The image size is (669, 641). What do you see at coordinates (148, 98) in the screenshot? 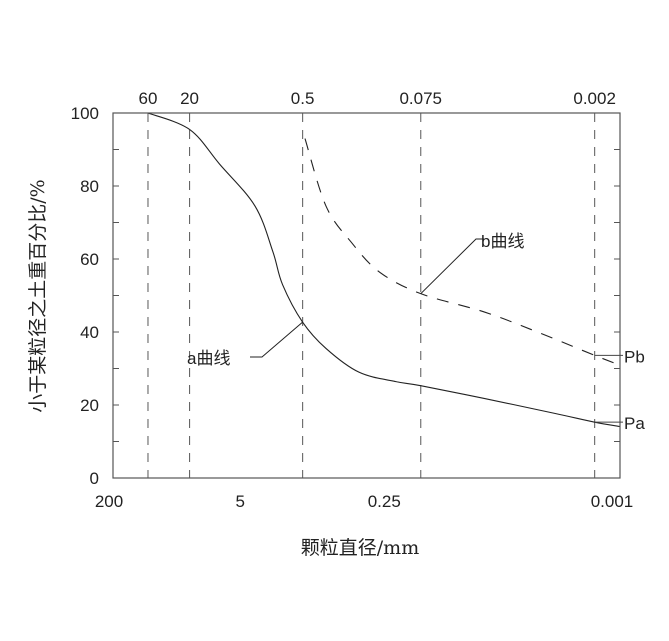
I see `x-tick-label-top: 60` at bounding box center [148, 98].